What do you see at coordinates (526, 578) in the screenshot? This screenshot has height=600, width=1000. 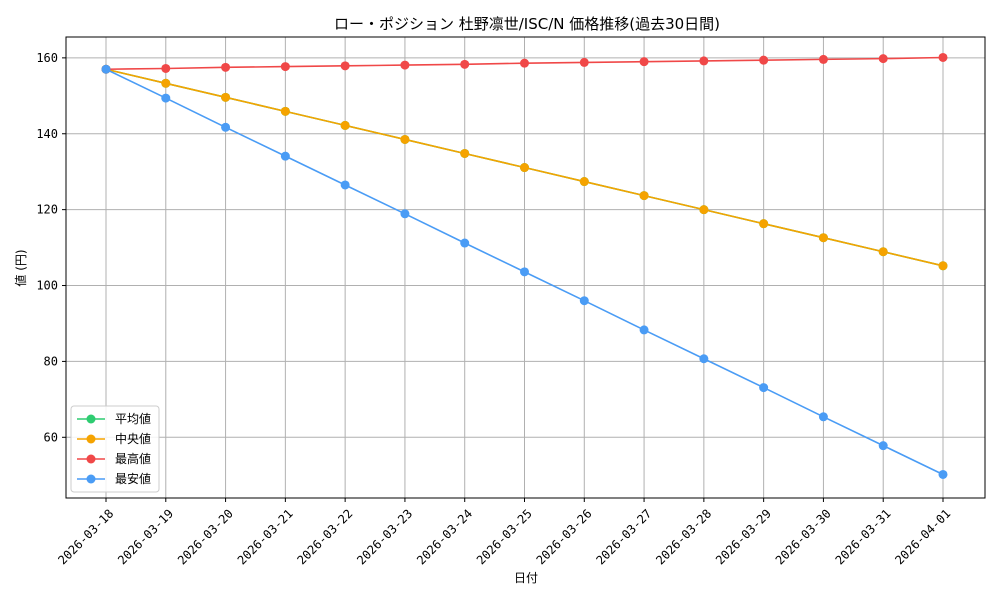 I see `x-axis-label: 日付` at bounding box center [526, 578].